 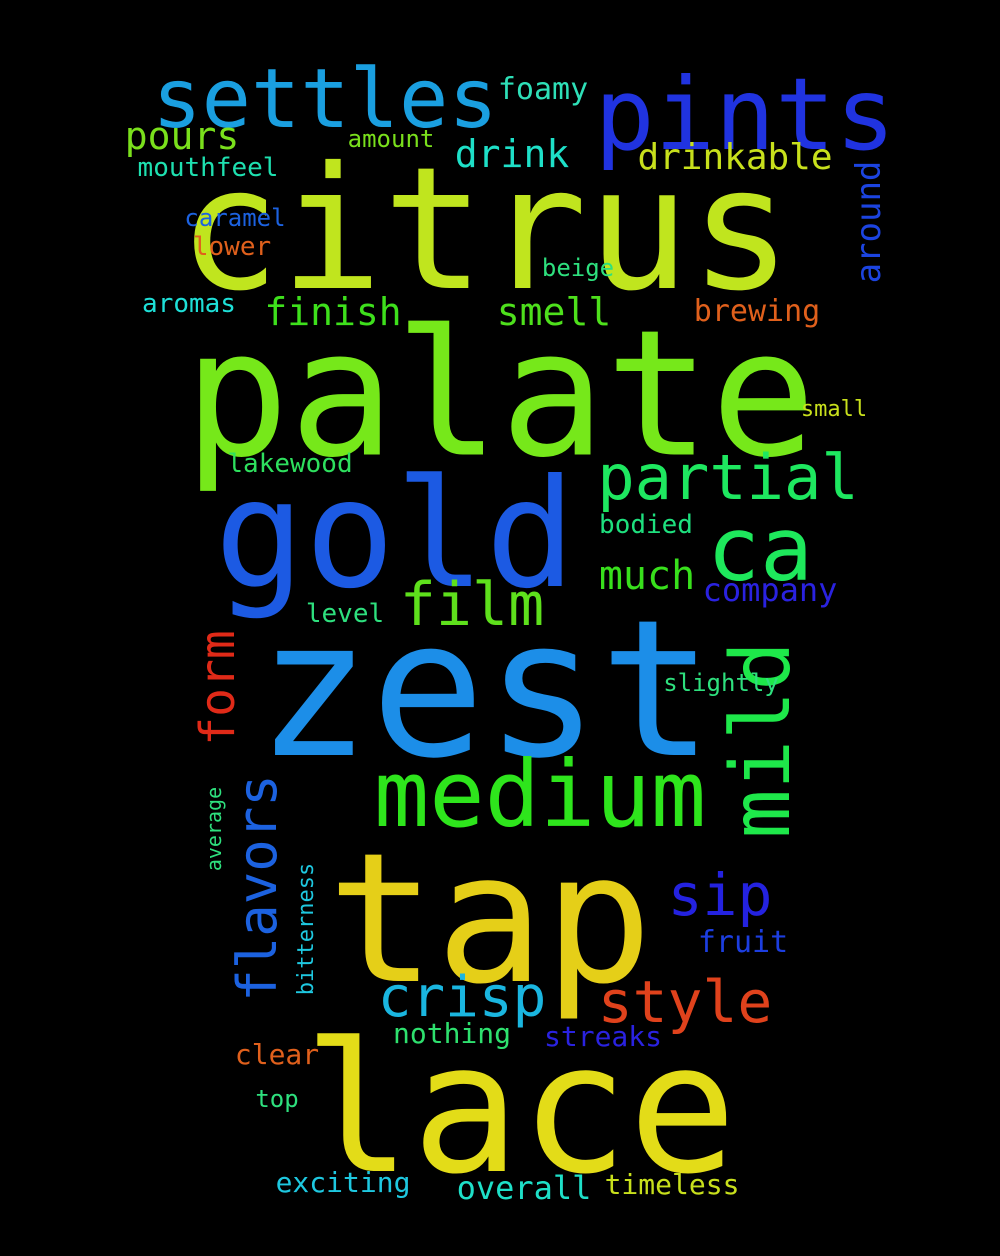 What do you see at coordinates (646, 525) in the screenshot?
I see `word-bodied: bodied` at bounding box center [646, 525].